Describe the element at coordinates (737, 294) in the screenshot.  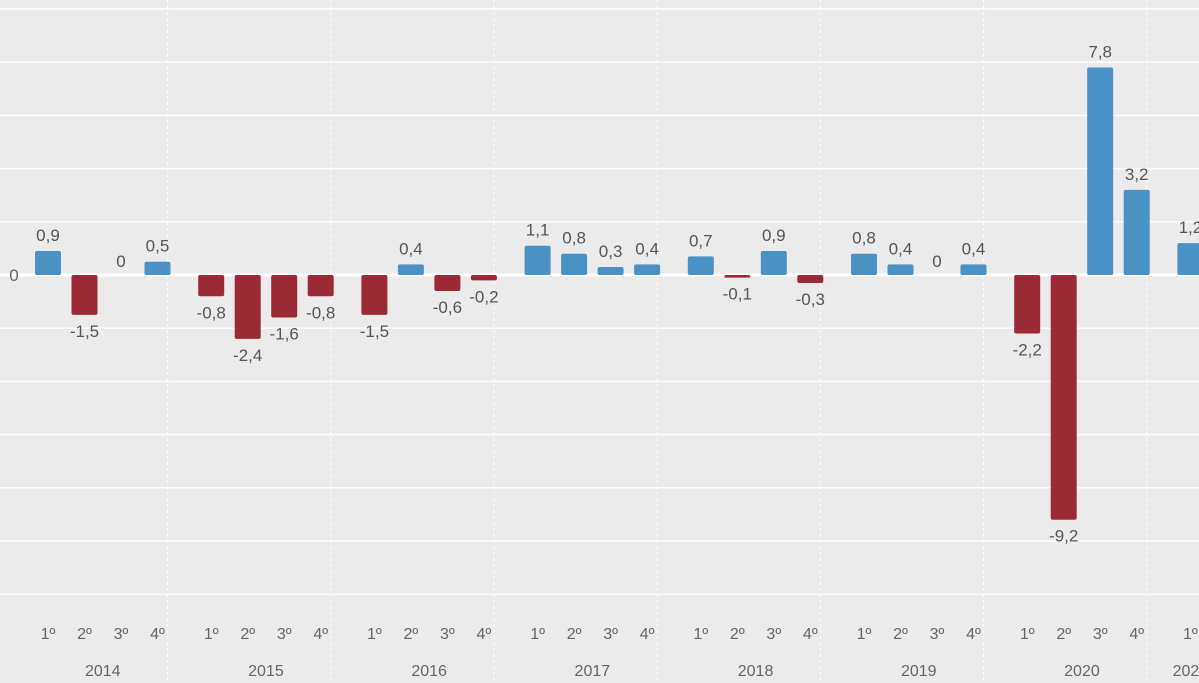
I see `value-label: -0,1` at that location.